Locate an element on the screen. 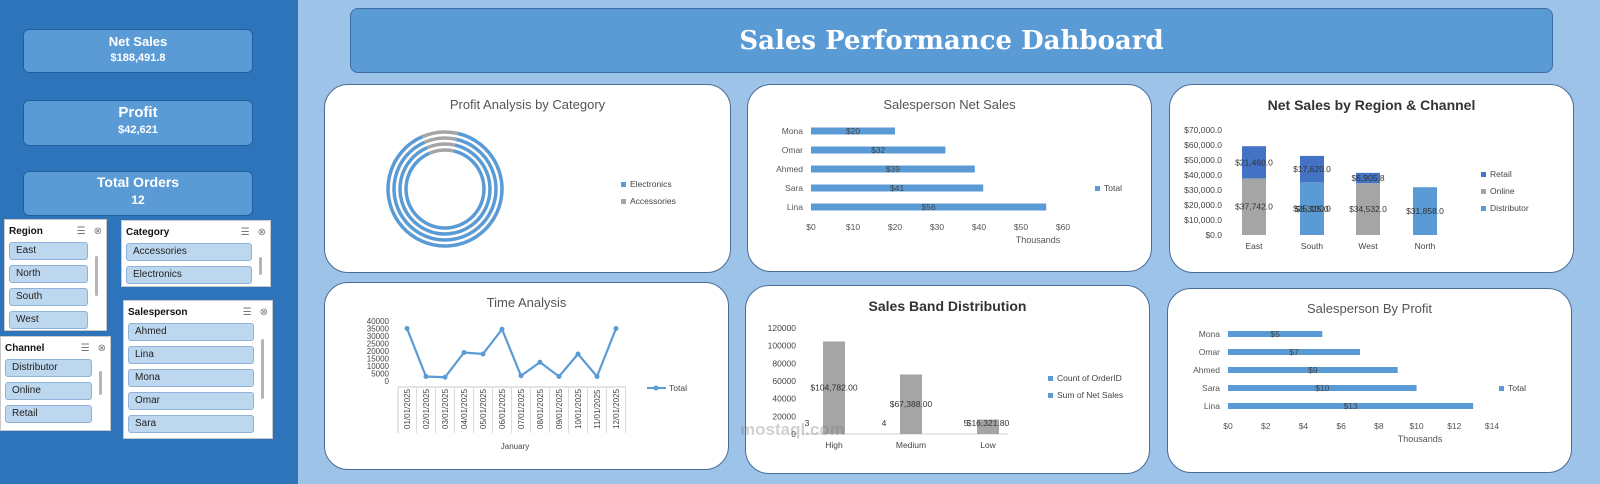 The height and width of the screenshot is (484, 1600). y-tick-label: $0.0 is located at coordinates (1213, 235).